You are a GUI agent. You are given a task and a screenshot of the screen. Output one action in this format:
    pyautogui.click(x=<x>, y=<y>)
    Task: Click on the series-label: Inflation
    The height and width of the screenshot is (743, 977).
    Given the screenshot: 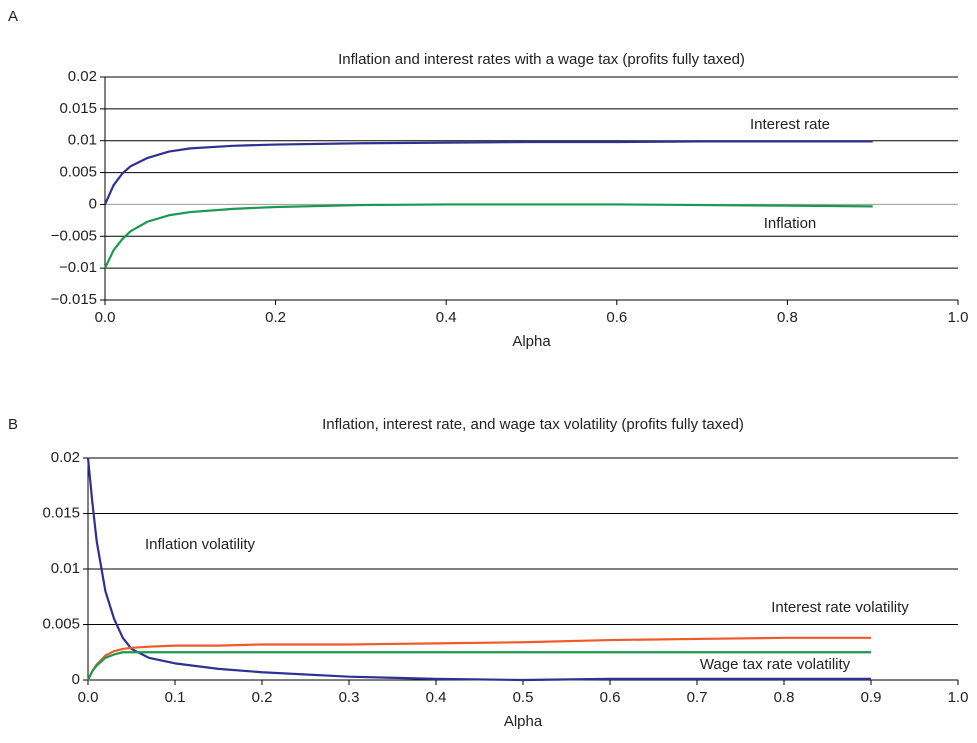 What is the action you would take?
    pyautogui.click(x=790, y=223)
    